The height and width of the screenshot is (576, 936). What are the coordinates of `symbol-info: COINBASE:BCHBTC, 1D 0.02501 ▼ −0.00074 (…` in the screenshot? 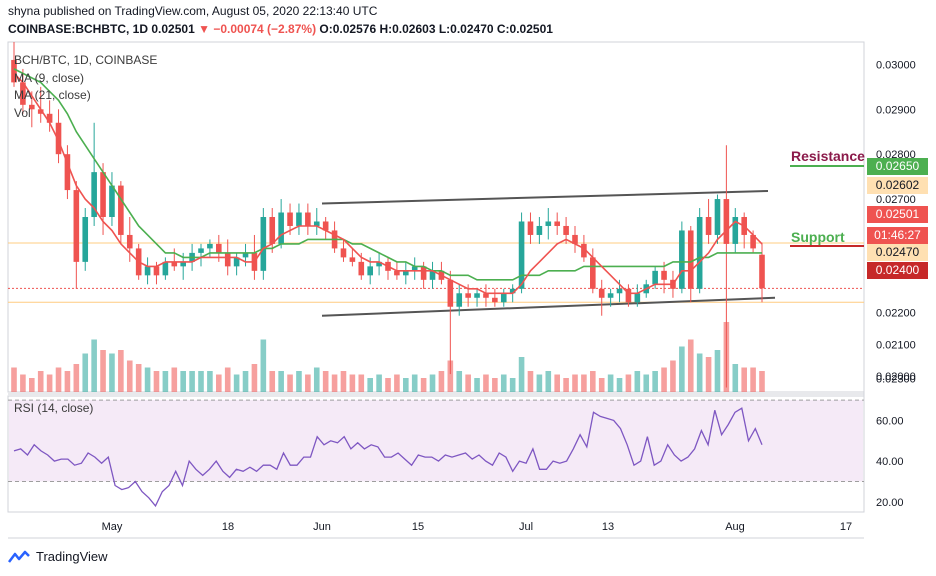 It's located at (280, 29).